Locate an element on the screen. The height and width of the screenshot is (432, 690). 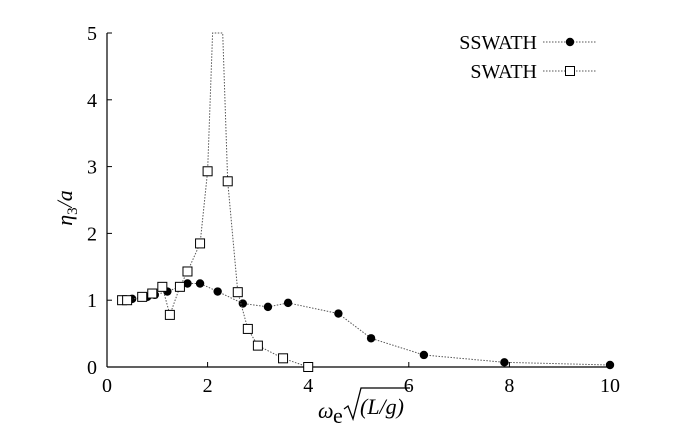
y-tick-label: 5 is located at coordinates (92, 34).